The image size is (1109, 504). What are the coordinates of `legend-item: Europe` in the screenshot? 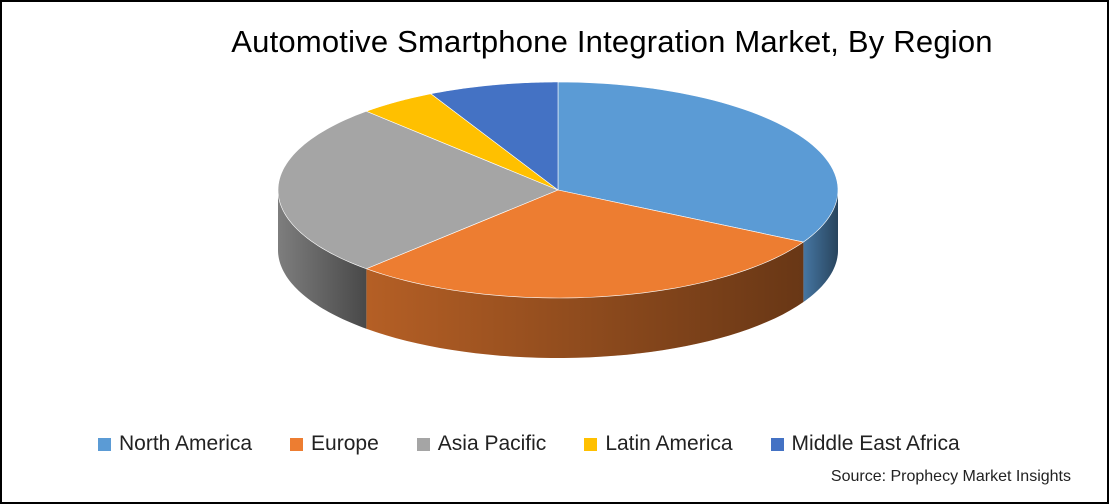 It's located at (334, 444).